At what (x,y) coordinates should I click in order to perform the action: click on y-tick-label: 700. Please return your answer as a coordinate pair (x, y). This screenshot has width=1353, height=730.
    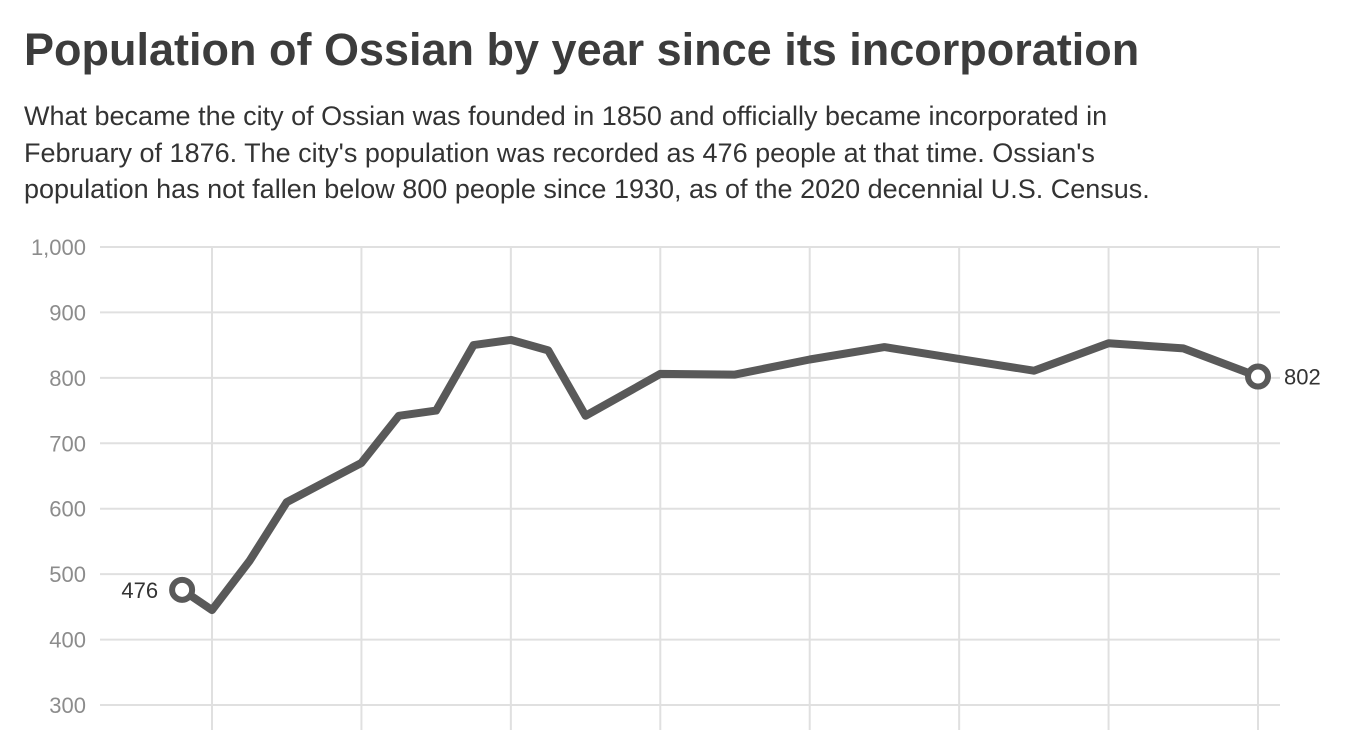
    Looking at the image, I should click on (67, 443).